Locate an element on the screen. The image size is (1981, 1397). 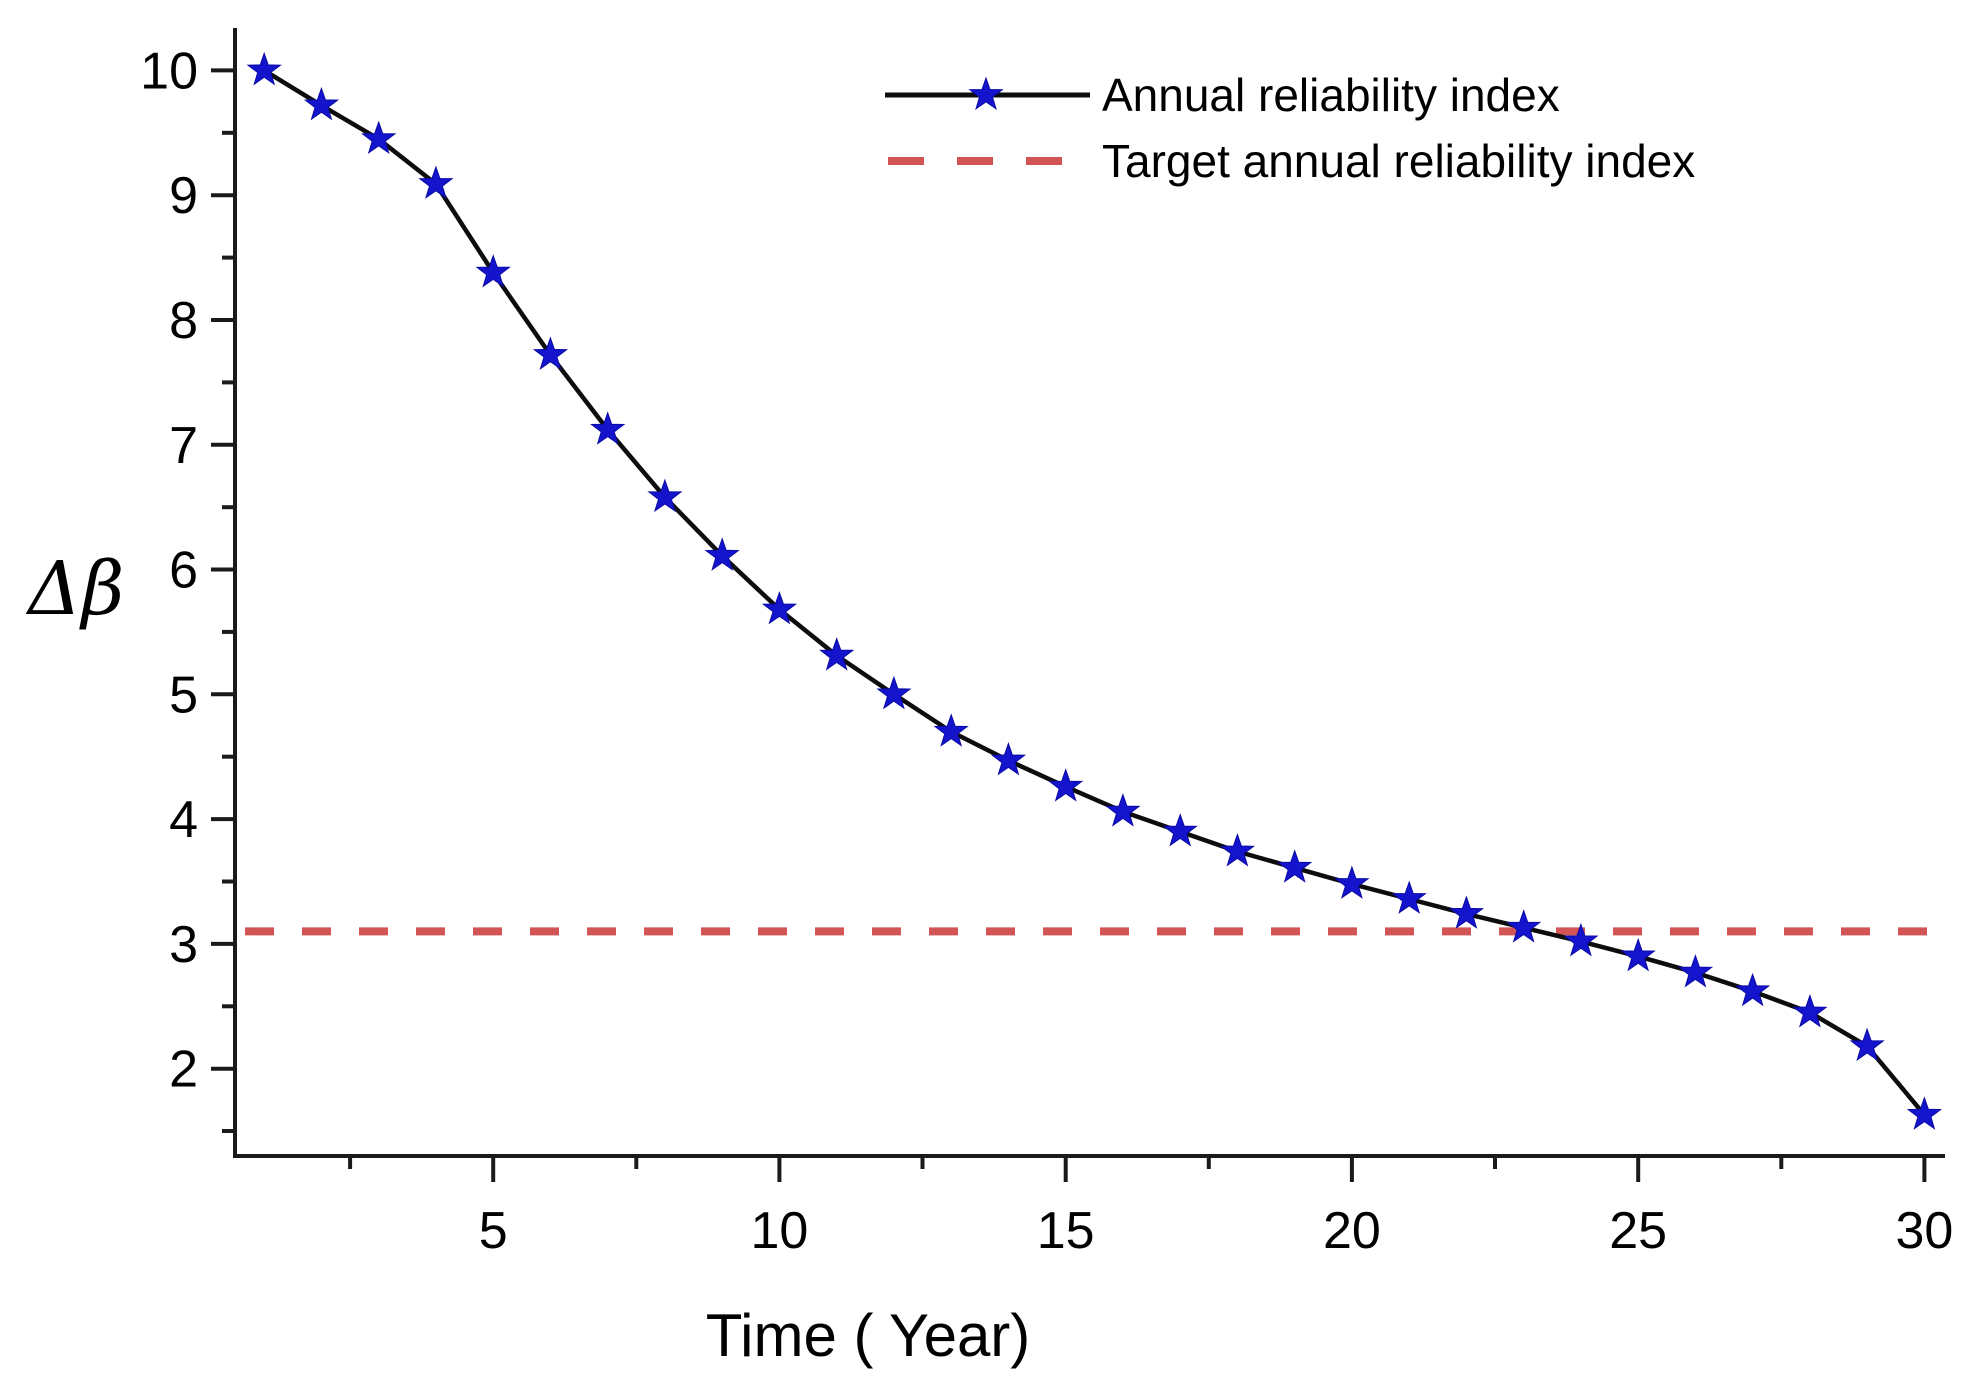
x-tick-label: 15 is located at coordinates (1066, 1231).